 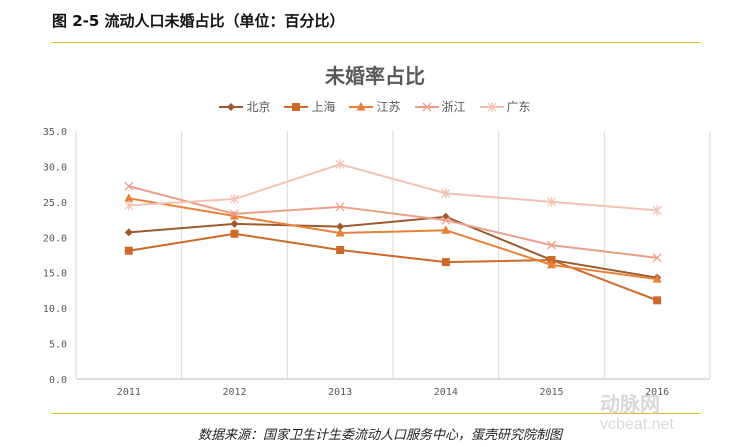 I want to click on series-line-北京, so click(x=393, y=247).